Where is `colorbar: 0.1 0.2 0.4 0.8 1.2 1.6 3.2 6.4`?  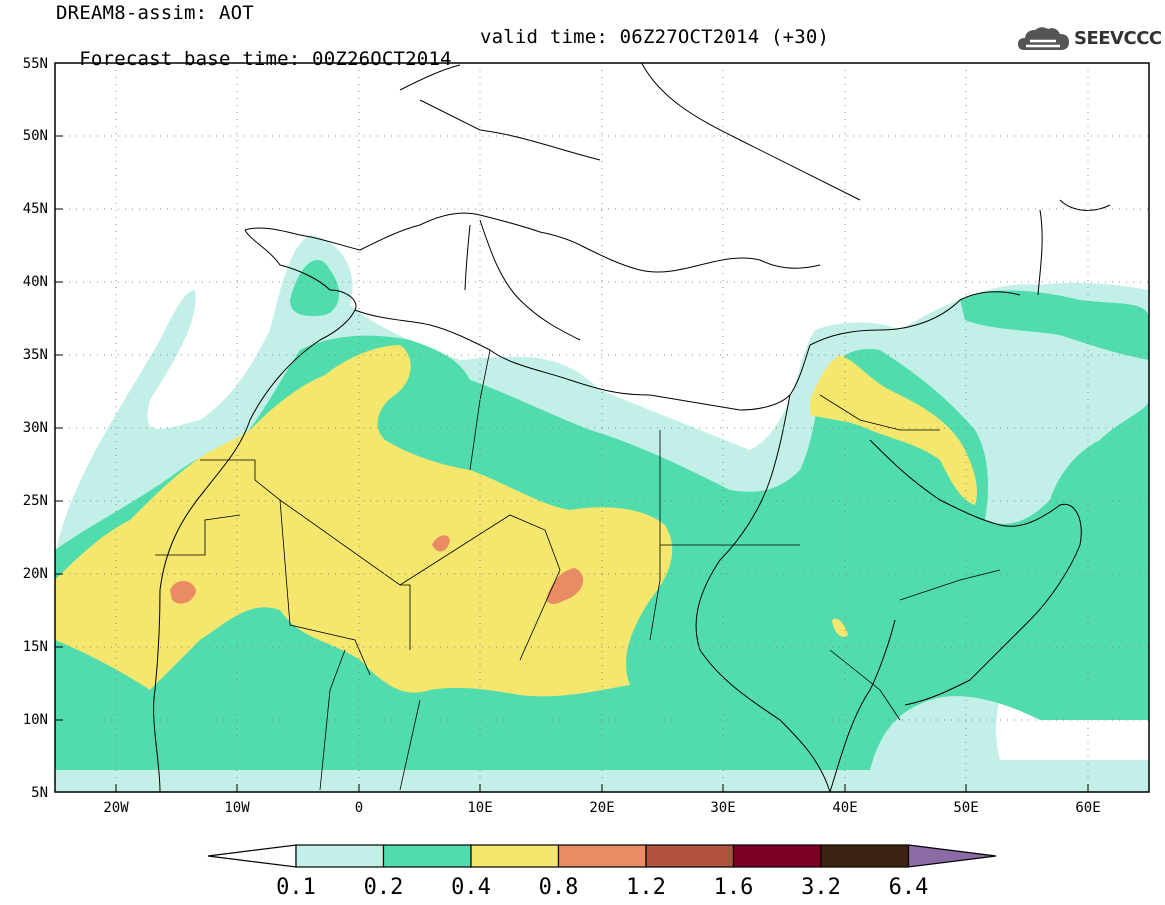
colorbar: 0.1 0.2 0.4 0.8 1.2 1.6 3.2 6.4 is located at coordinates (602, 872).